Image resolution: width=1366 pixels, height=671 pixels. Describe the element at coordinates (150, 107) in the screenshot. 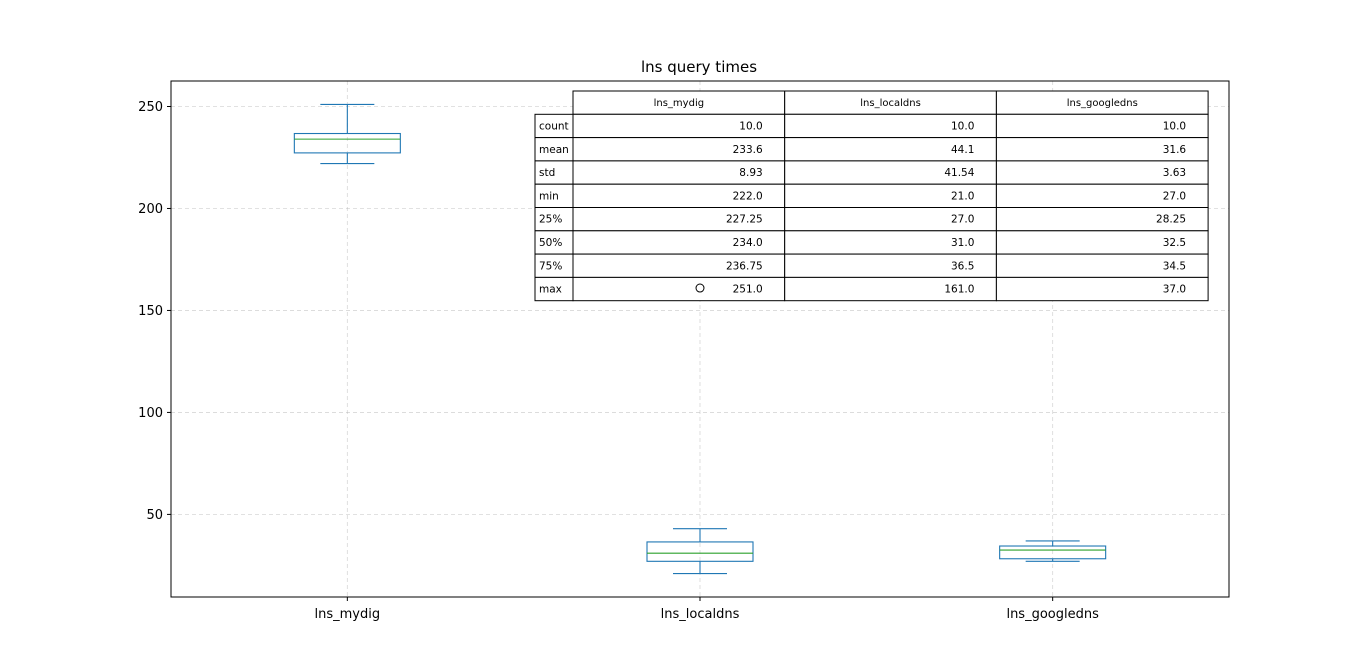

I see `y-tick-label: 250` at that location.